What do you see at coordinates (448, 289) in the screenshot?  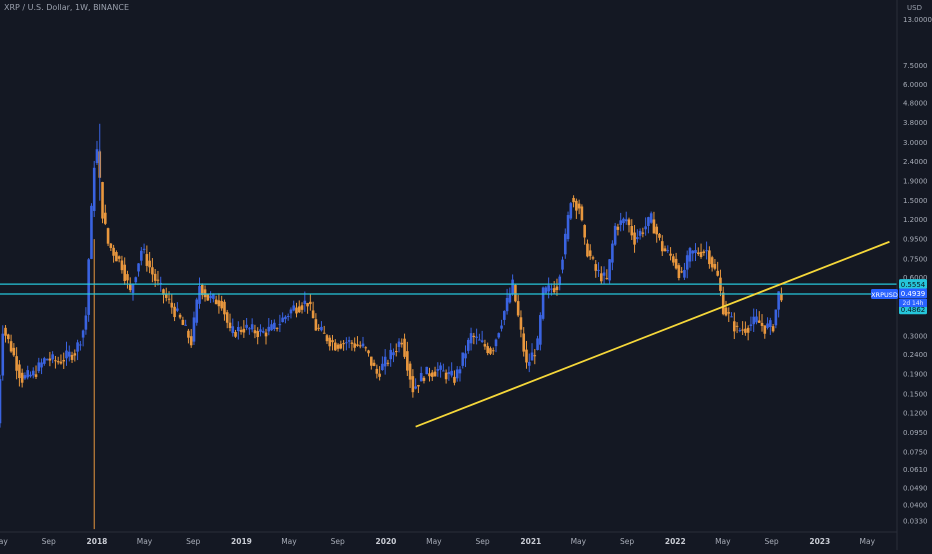 I see `horizontal-levels` at bounding box center [448, 289].